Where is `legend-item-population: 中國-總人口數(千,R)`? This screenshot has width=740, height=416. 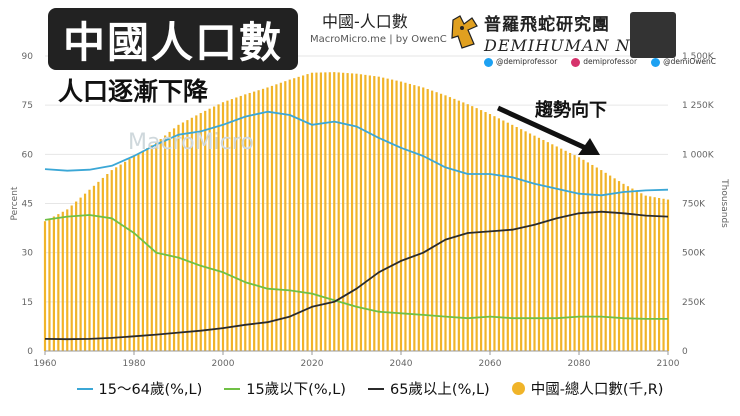 legend-item-population: 中國-總人口數(千,R) is located at coordinates (587, 388).